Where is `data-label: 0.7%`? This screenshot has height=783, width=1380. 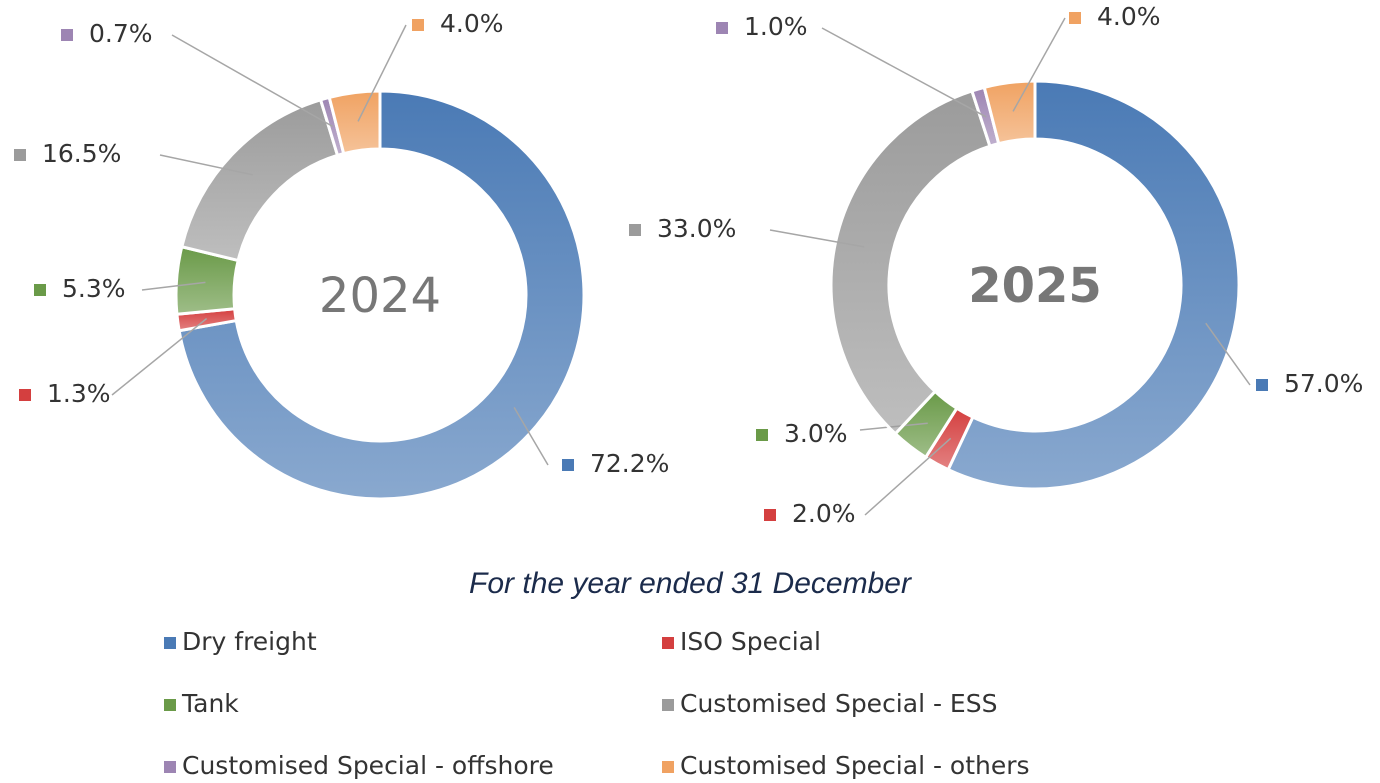 data-label: 0.7% is located at coordinates (121, 33).